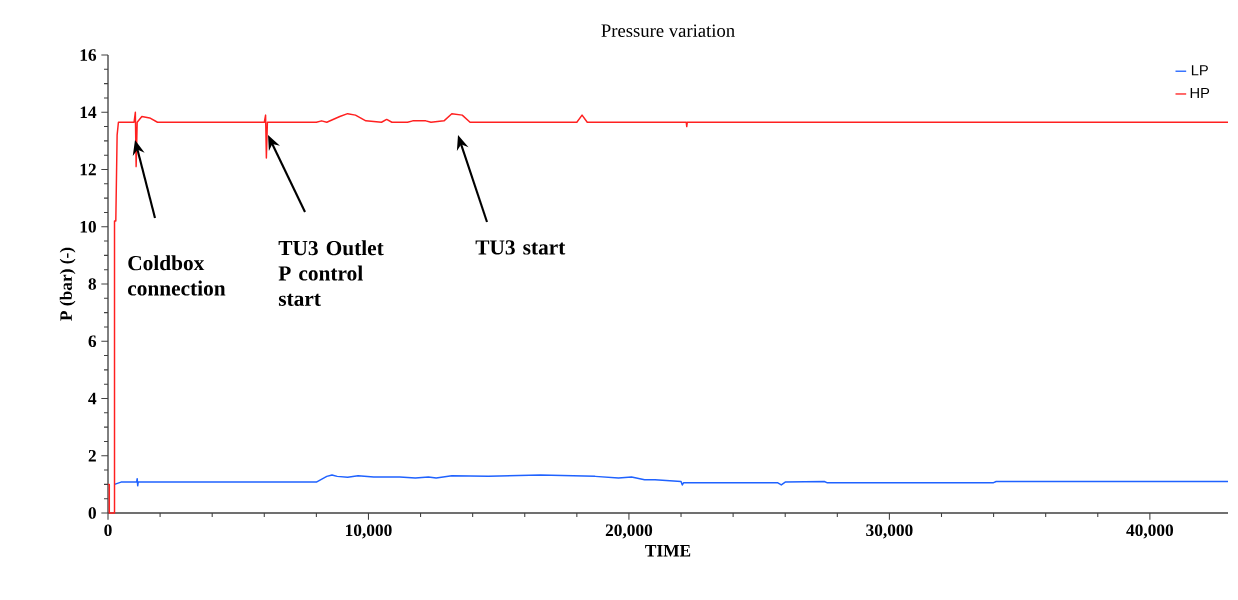  What do you see at coordinates (1200, 93) in the screenshot?
I see `legend-label: HP` at bounding box center [1200, 93].